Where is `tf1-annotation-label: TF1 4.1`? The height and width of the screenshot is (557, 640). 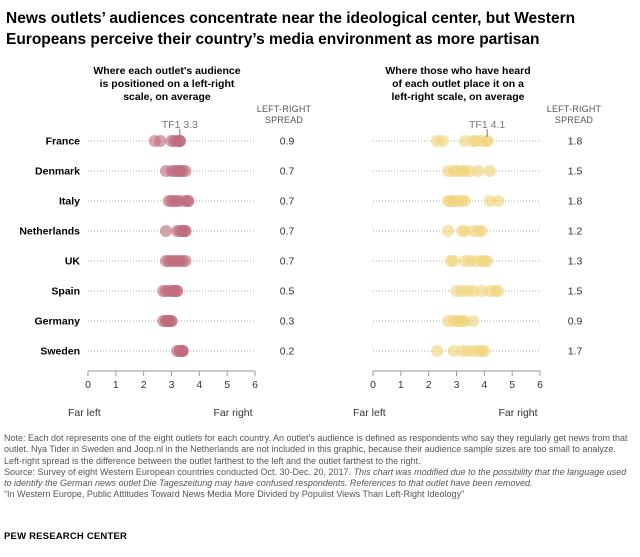
tf1-annotation-label: TF1 4.1 is located at coordinates (487, 125).